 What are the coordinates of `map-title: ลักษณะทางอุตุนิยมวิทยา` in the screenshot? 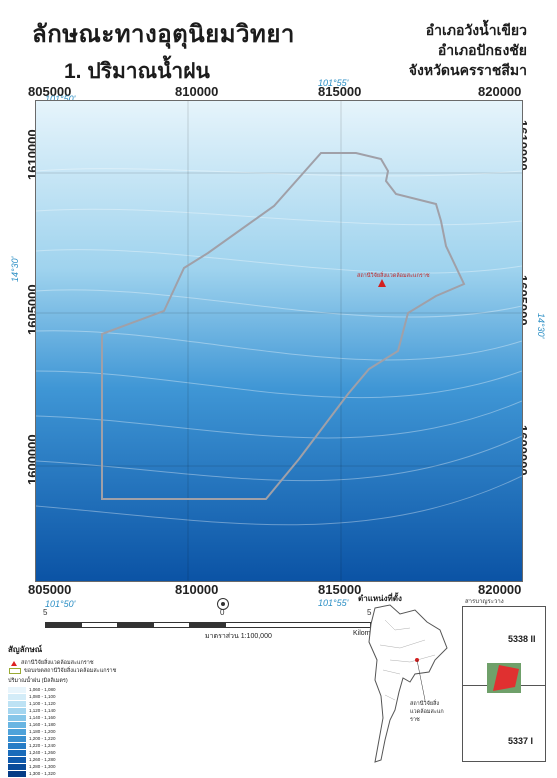 It's located at (163, 34).